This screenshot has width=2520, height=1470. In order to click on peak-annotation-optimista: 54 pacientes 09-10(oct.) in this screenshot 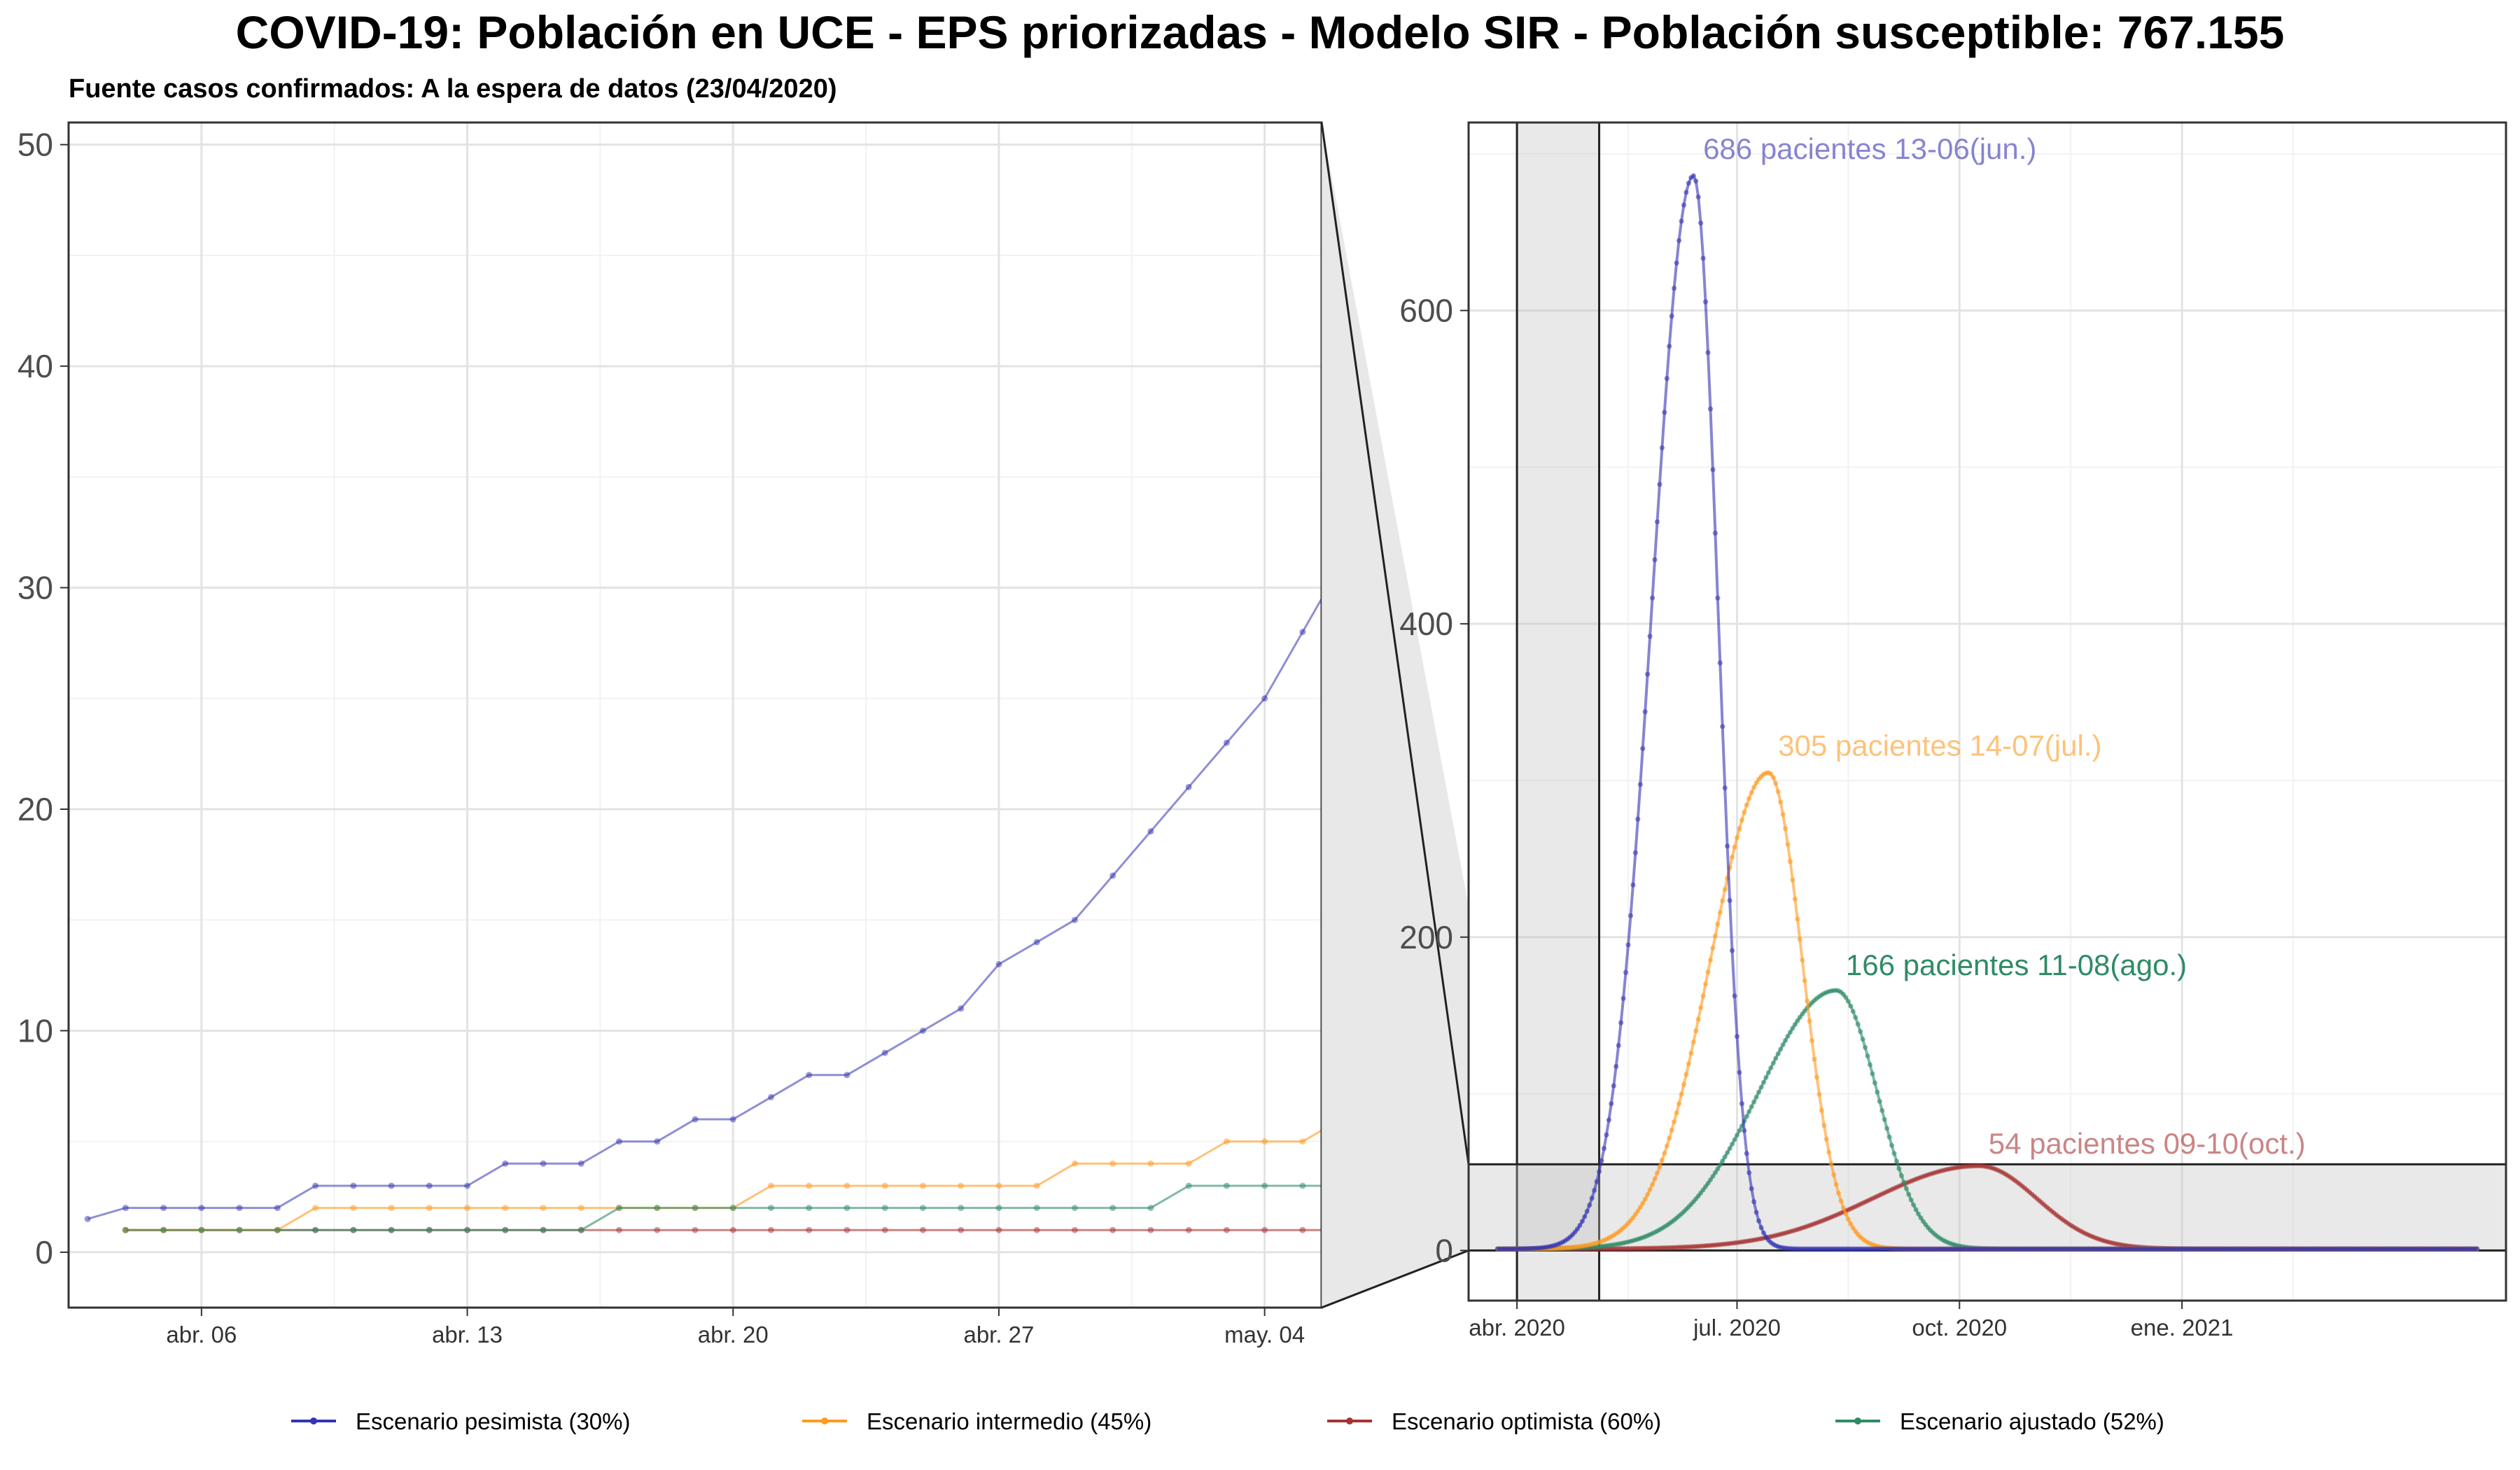, I will do `click(2147, 1143)`.